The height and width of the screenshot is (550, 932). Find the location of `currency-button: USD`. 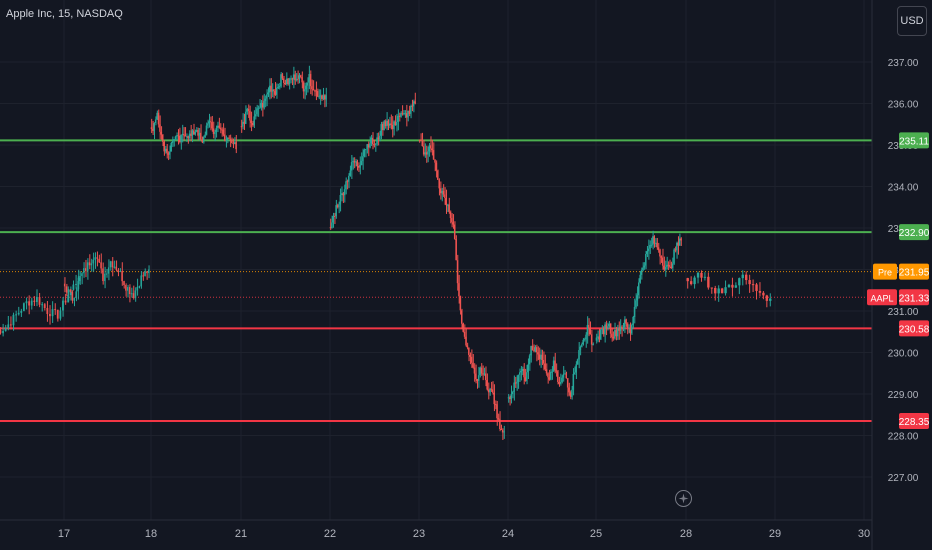

currency-button: USD is located at coordinates (912, 21).